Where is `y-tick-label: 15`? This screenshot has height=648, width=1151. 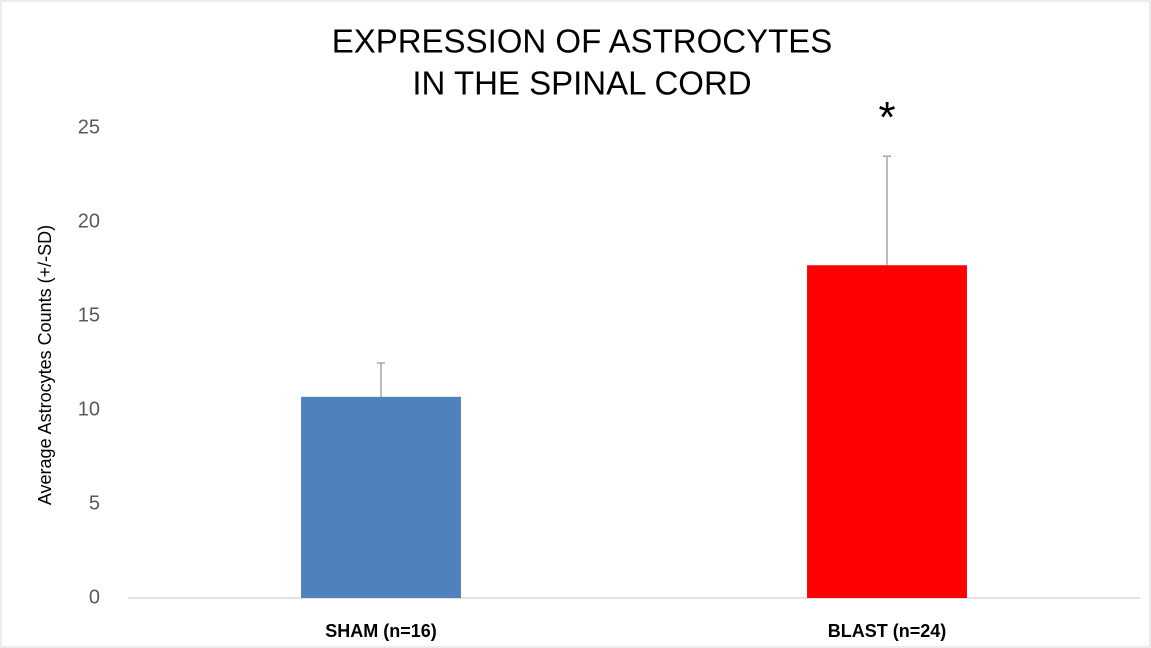
y-tick-label: 15 is located at coordinates (89, 315).